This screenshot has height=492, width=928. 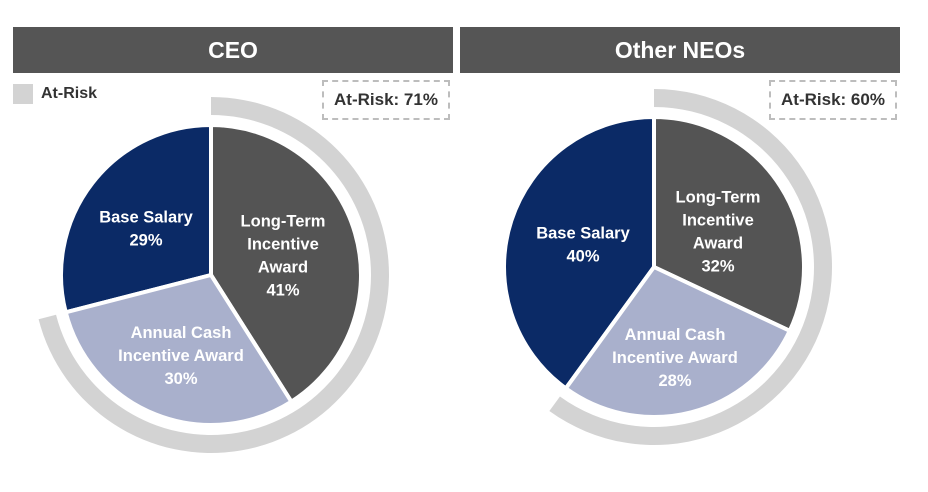 What do you see at coordinates (675, 358) in the screenshot?
I see `neo-label-annual-cash-incentive-award: Annual Cash Incentive Award 28%` at bounding box center [675, 358].